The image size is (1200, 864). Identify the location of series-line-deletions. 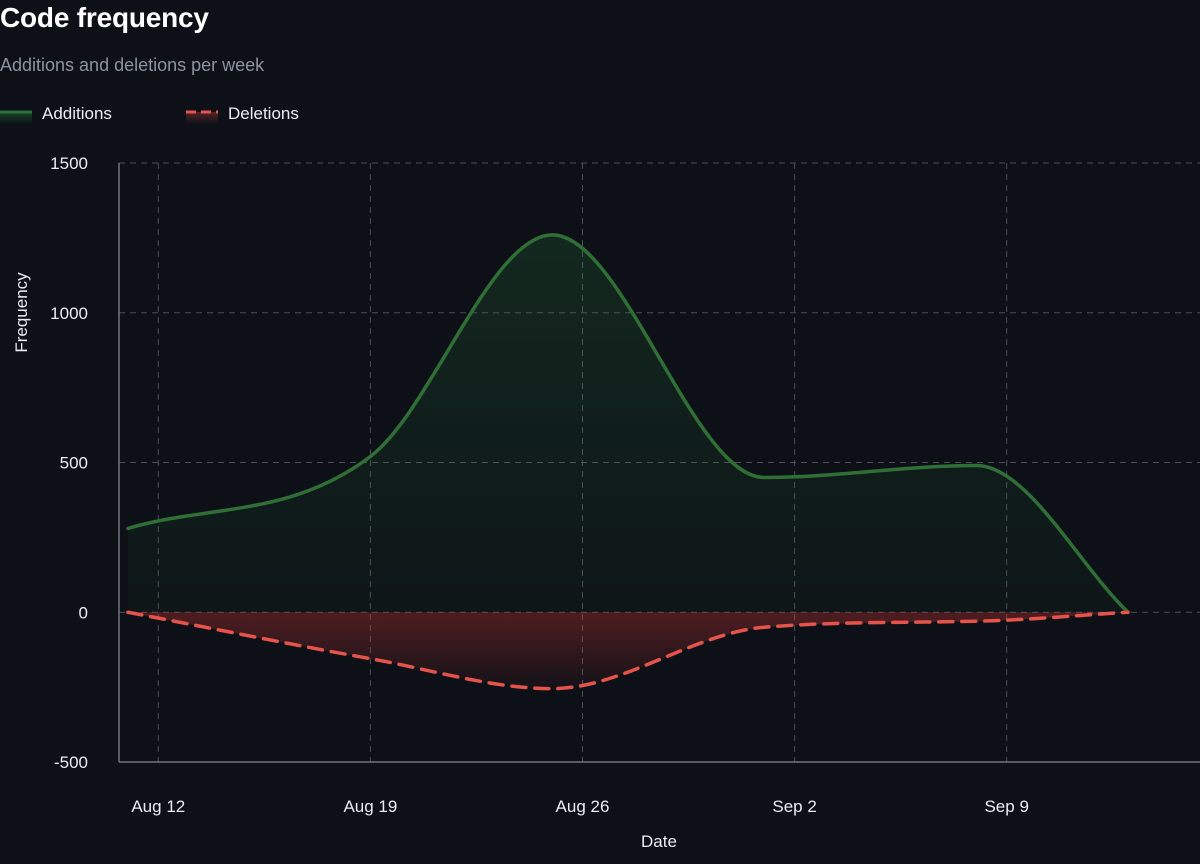
(628, 650).